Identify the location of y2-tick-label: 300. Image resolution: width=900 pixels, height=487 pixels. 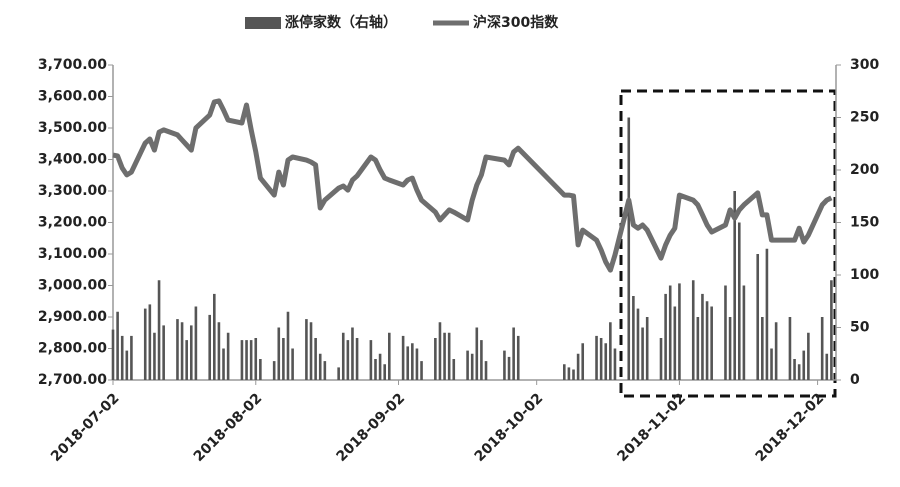
(864, 65).